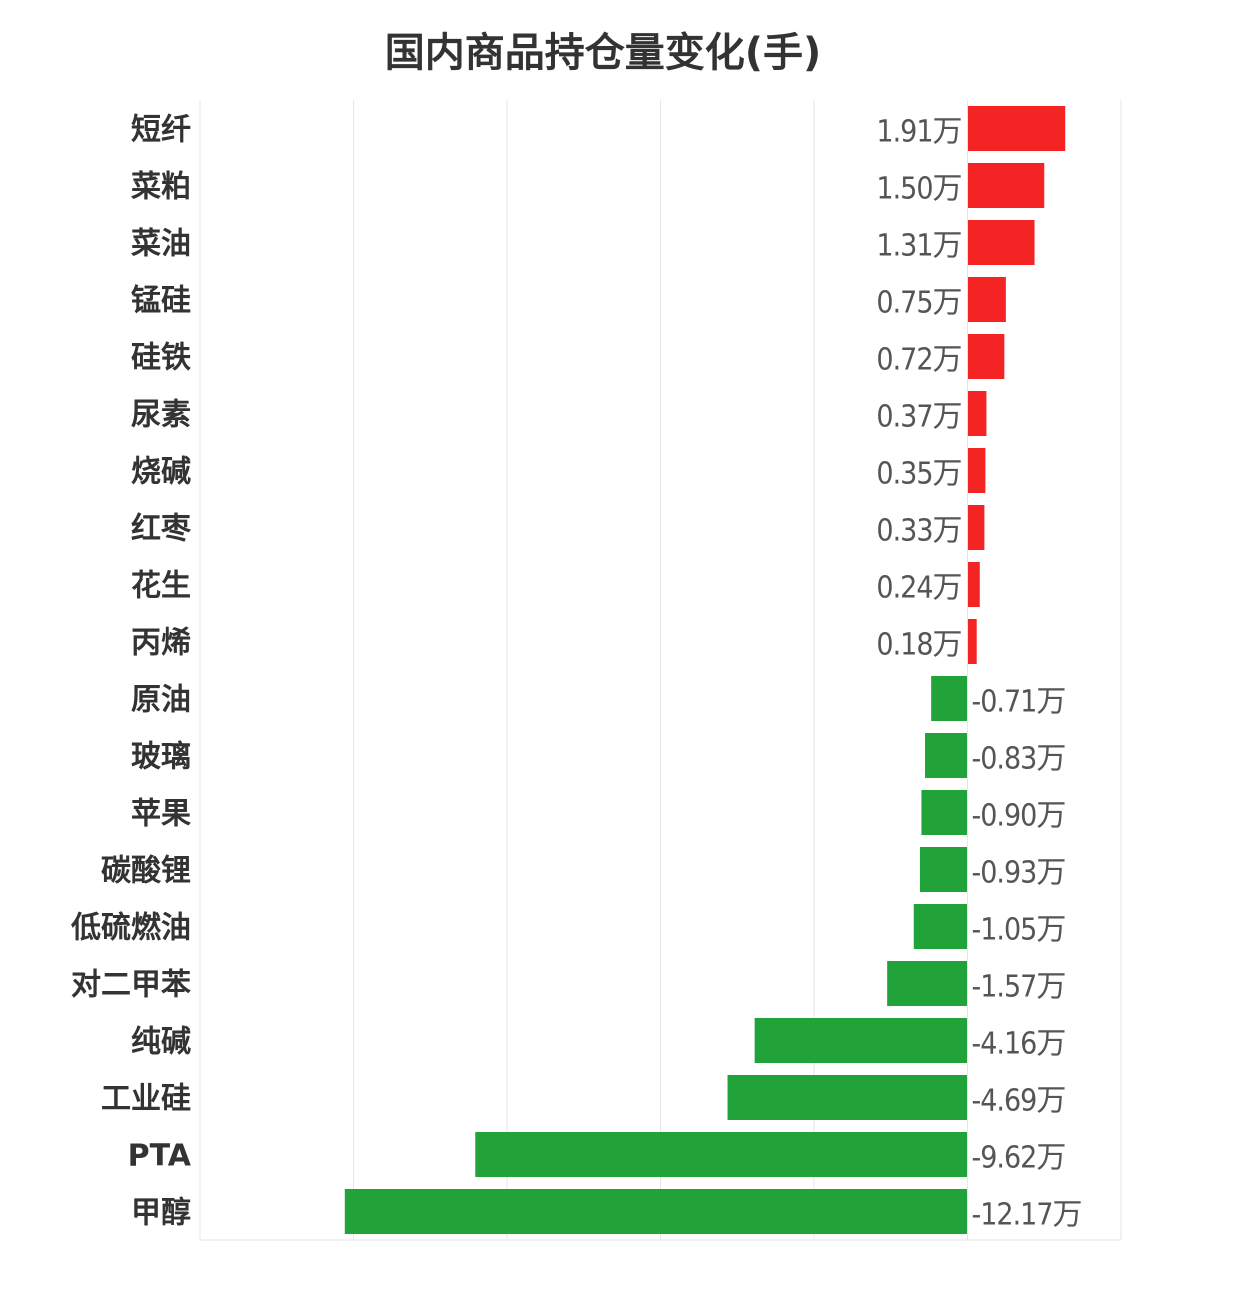 The width and height of the screenshot is (1246, 1300). Describe the element at coordinates (161, 358) in the screenshot. I see `category-label: 硅铁` at that location.